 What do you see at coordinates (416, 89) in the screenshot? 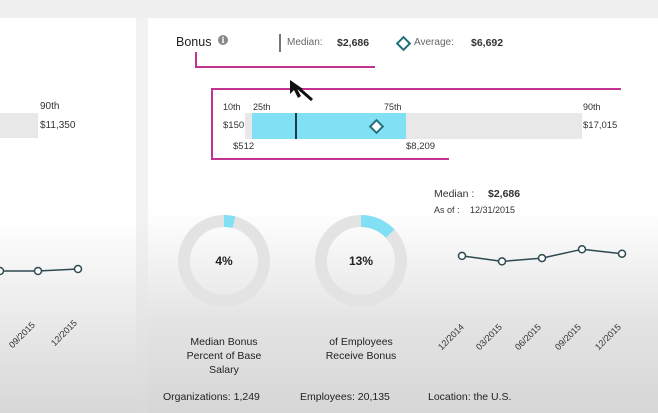
I see `highlight-box-top` at bounding box center [416, 89].